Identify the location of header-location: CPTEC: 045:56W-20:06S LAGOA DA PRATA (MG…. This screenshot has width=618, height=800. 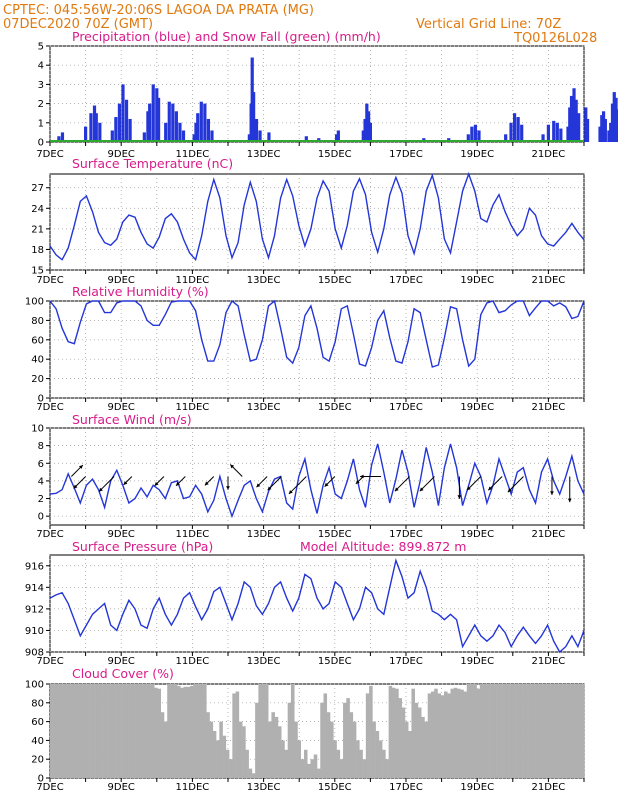
(158, 10).